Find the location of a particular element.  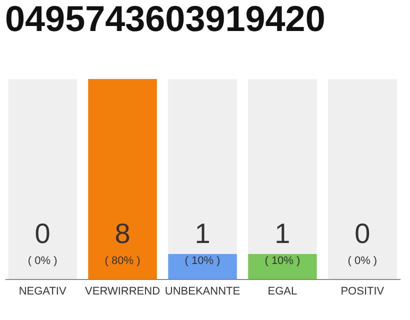

x-tick-label: UNBEKANNTE is located at coordinates (202, 292).